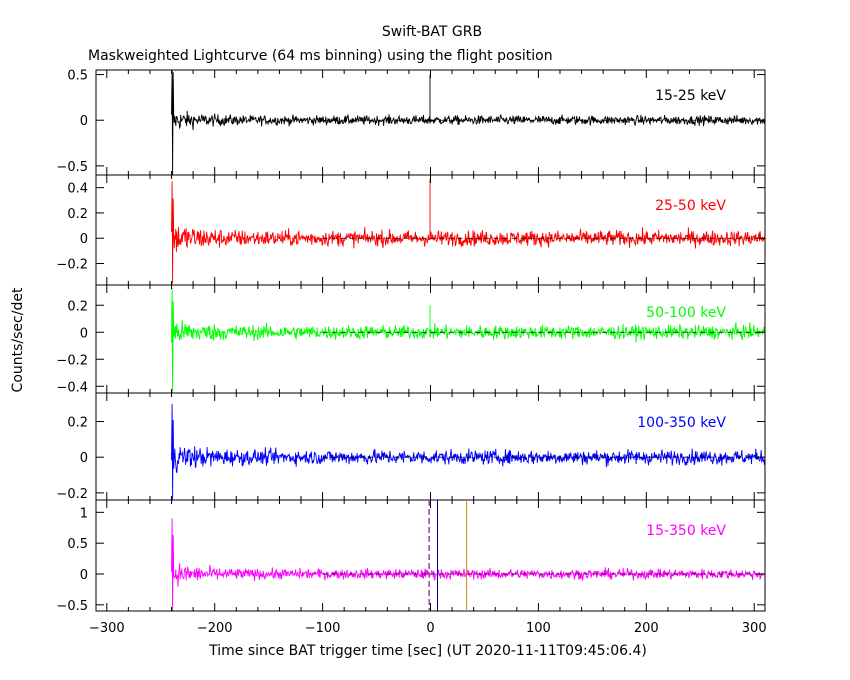 The image size is (850, 680). What do you see at coordinates (107, 628) in the screenshot?
I see `x-tick-label: −300` at bounding box center [107, 628].